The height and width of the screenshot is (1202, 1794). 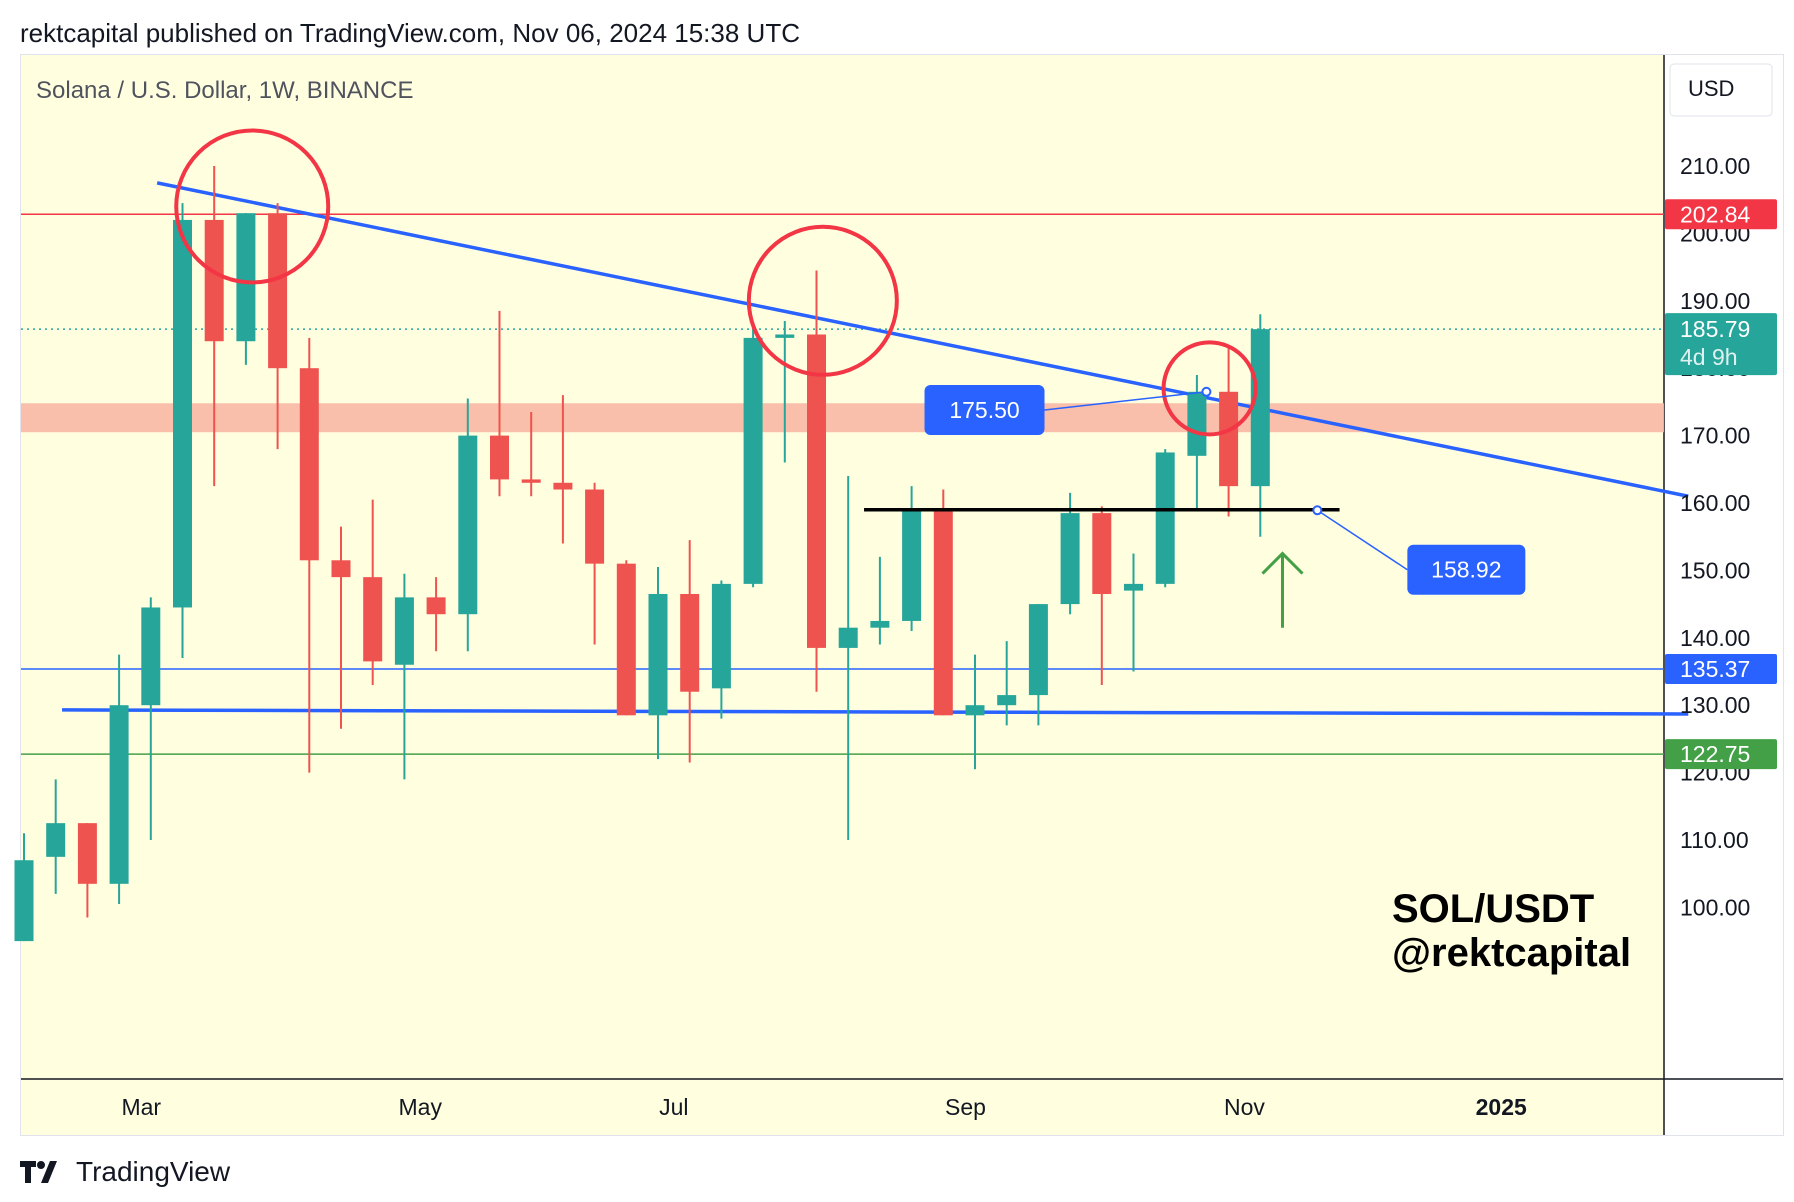 What do you see at coordinates (1282, 589) in the screenshot?
I see `up-arrow` at bounding box center [1282, 589].